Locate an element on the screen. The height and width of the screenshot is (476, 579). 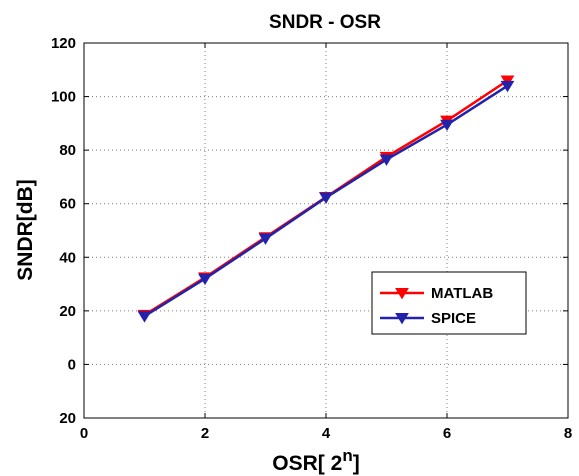
legend-box is located at coordinates (449, 303).